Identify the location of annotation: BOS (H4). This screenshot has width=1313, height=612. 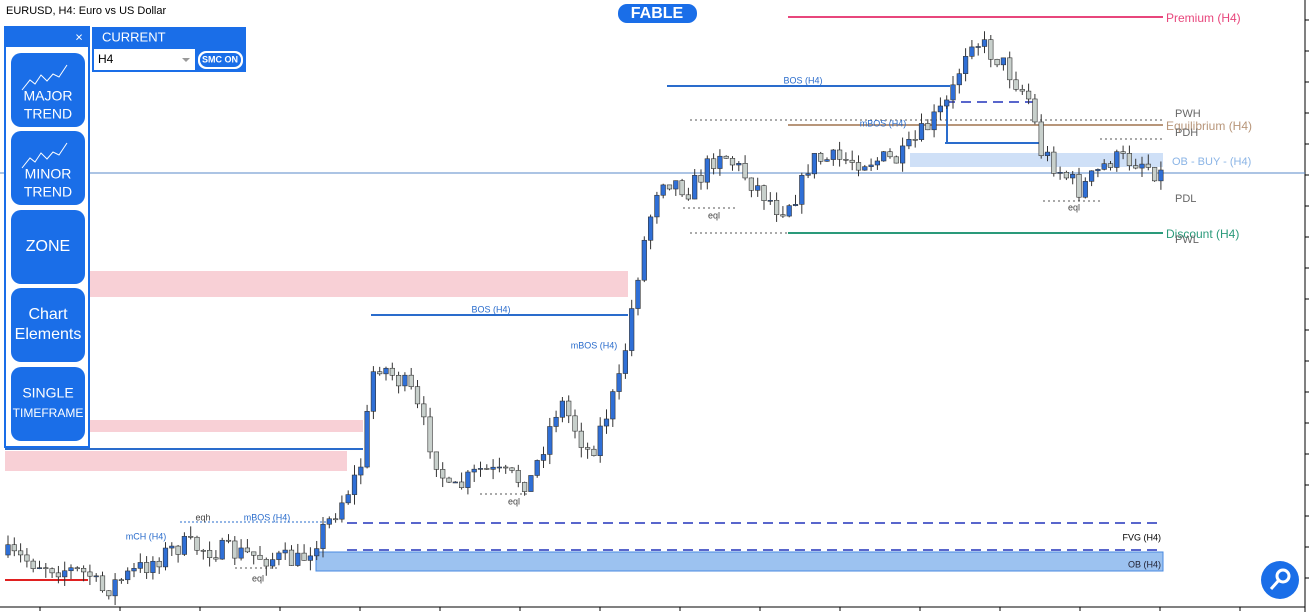
(802, 80).